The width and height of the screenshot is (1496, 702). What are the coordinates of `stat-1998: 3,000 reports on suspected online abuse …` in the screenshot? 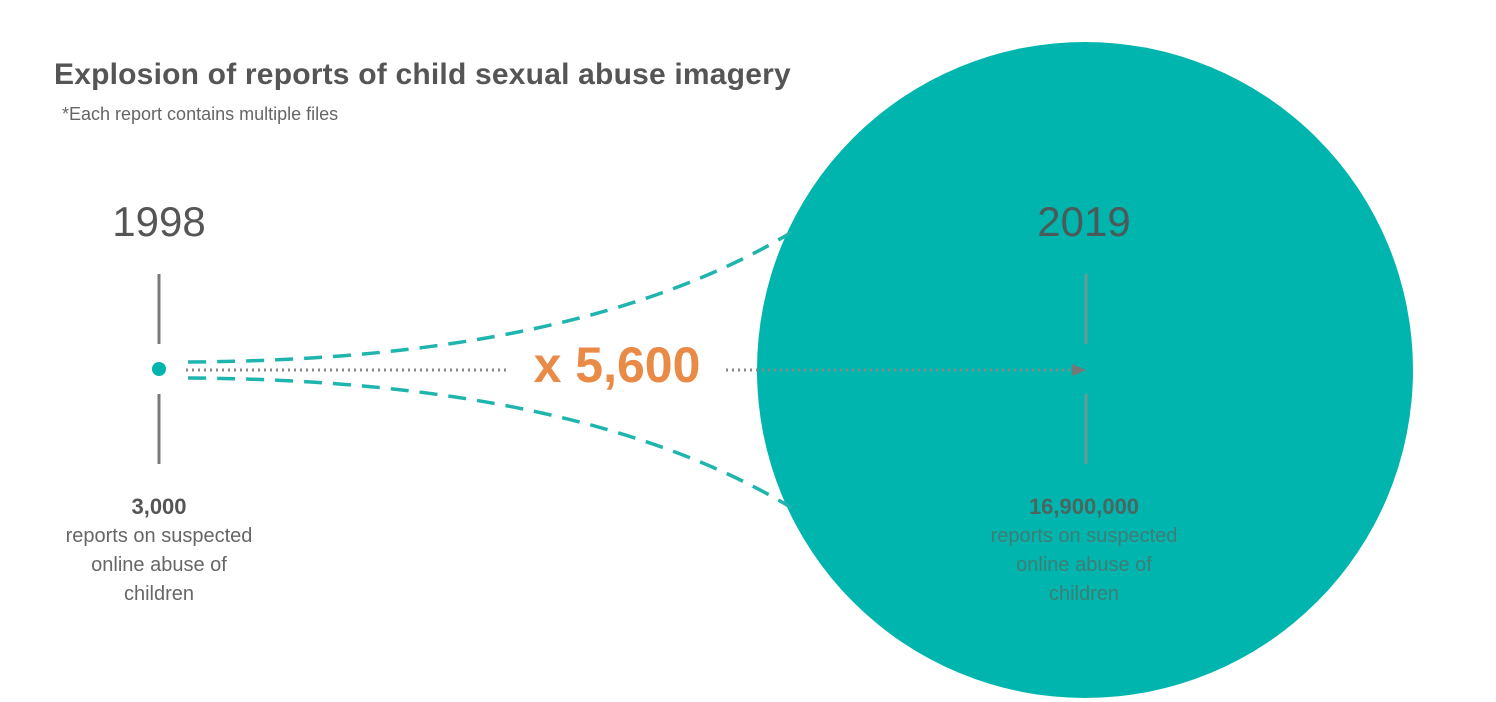 It's located at (159, 550).